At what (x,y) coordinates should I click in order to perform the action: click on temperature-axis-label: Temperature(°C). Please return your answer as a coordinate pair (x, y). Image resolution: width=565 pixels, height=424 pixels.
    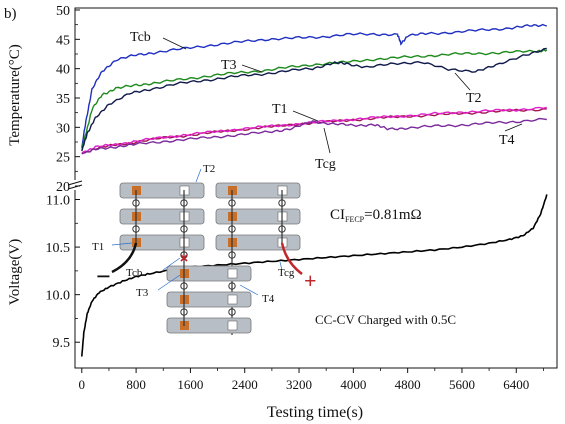
    Looking at the image, I should click on (15, 95).